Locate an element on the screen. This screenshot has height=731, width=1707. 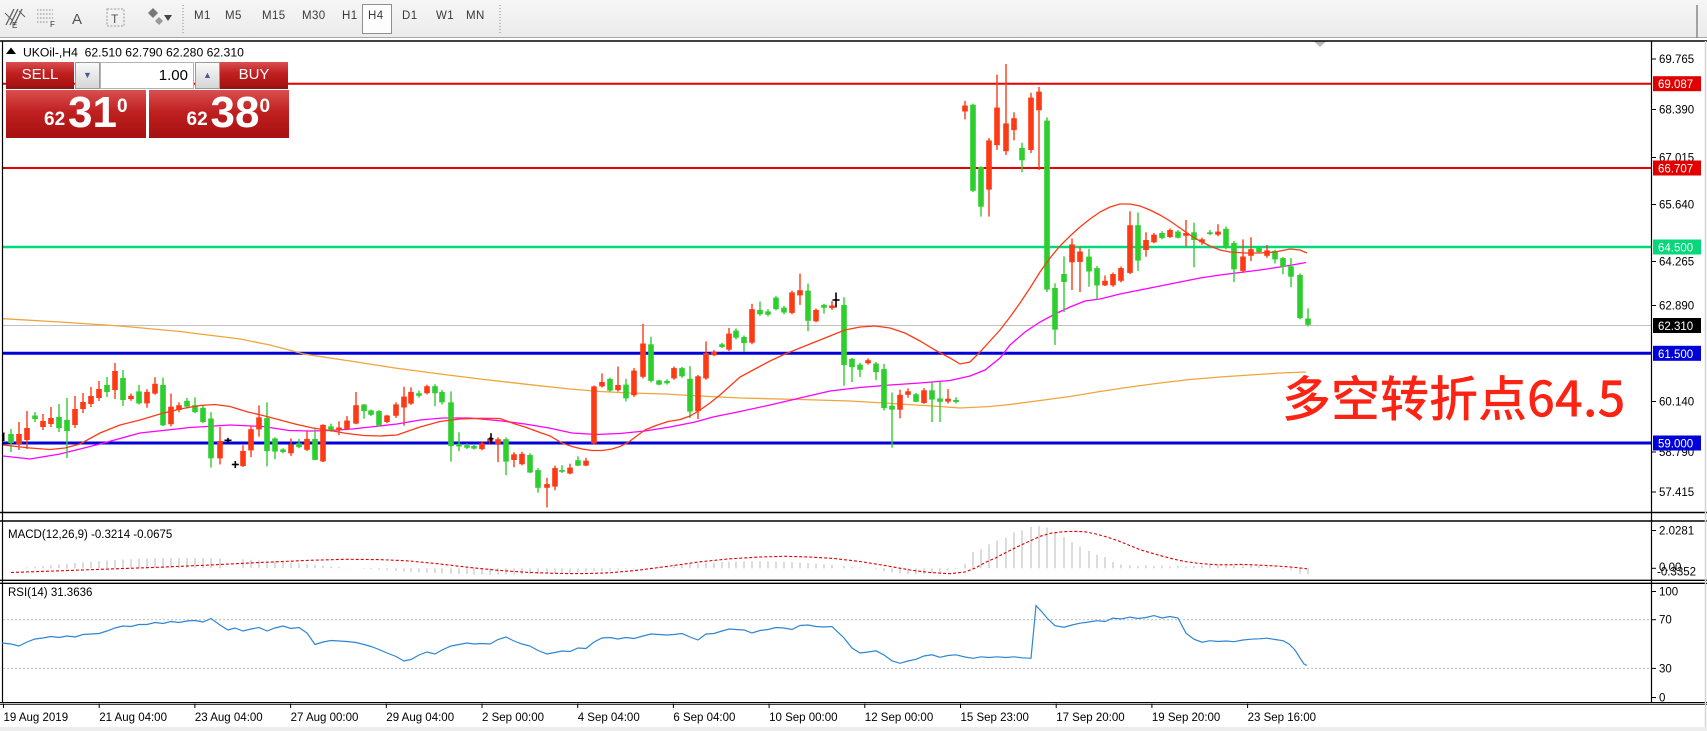
svg-text: 30 is located at coordinates (1665, 669).